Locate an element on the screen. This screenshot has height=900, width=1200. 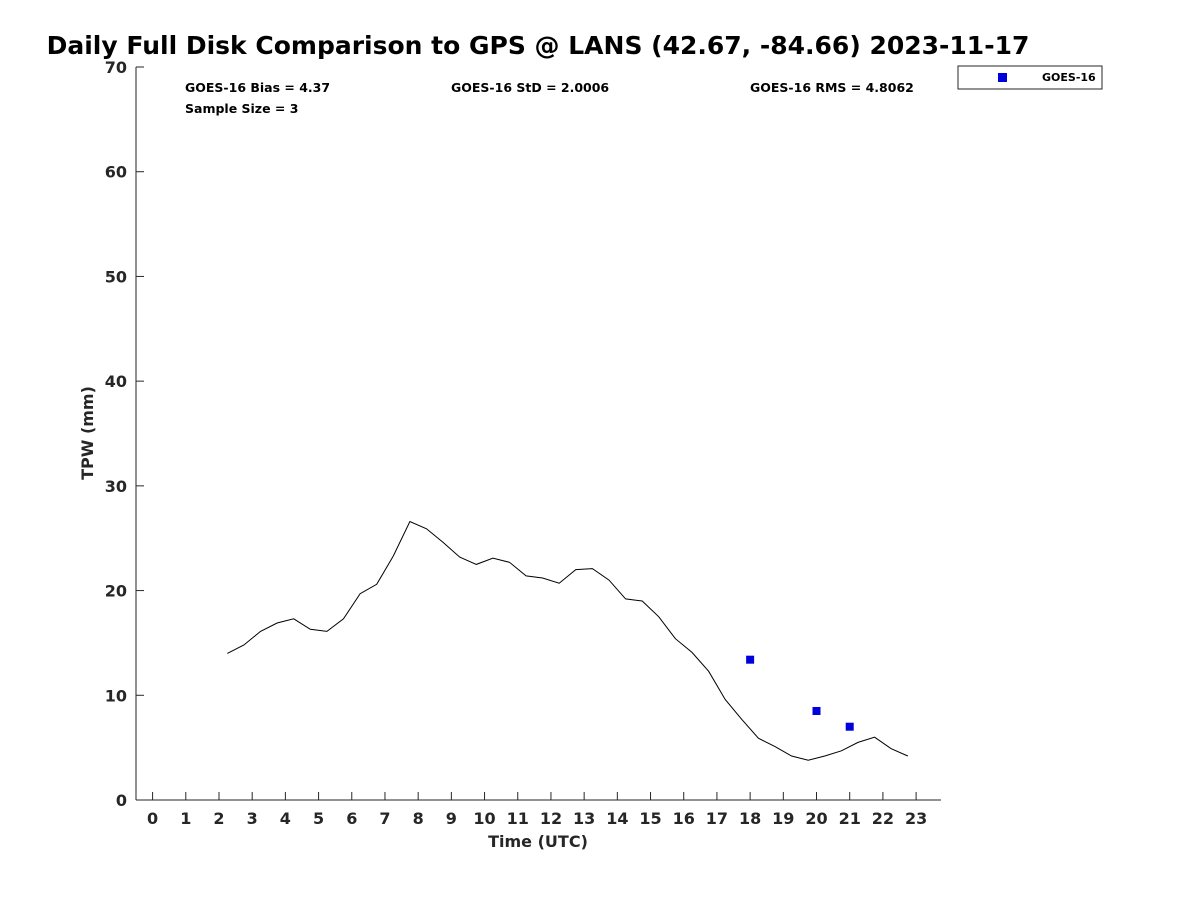
x-tick-label: 3 is located at coordinates (252, 818).